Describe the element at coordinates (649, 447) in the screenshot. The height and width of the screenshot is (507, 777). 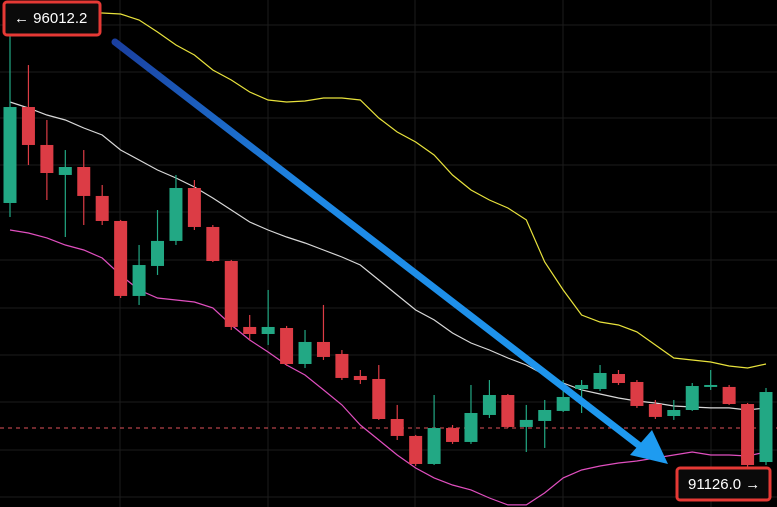
I see `arrow-head` at that location.